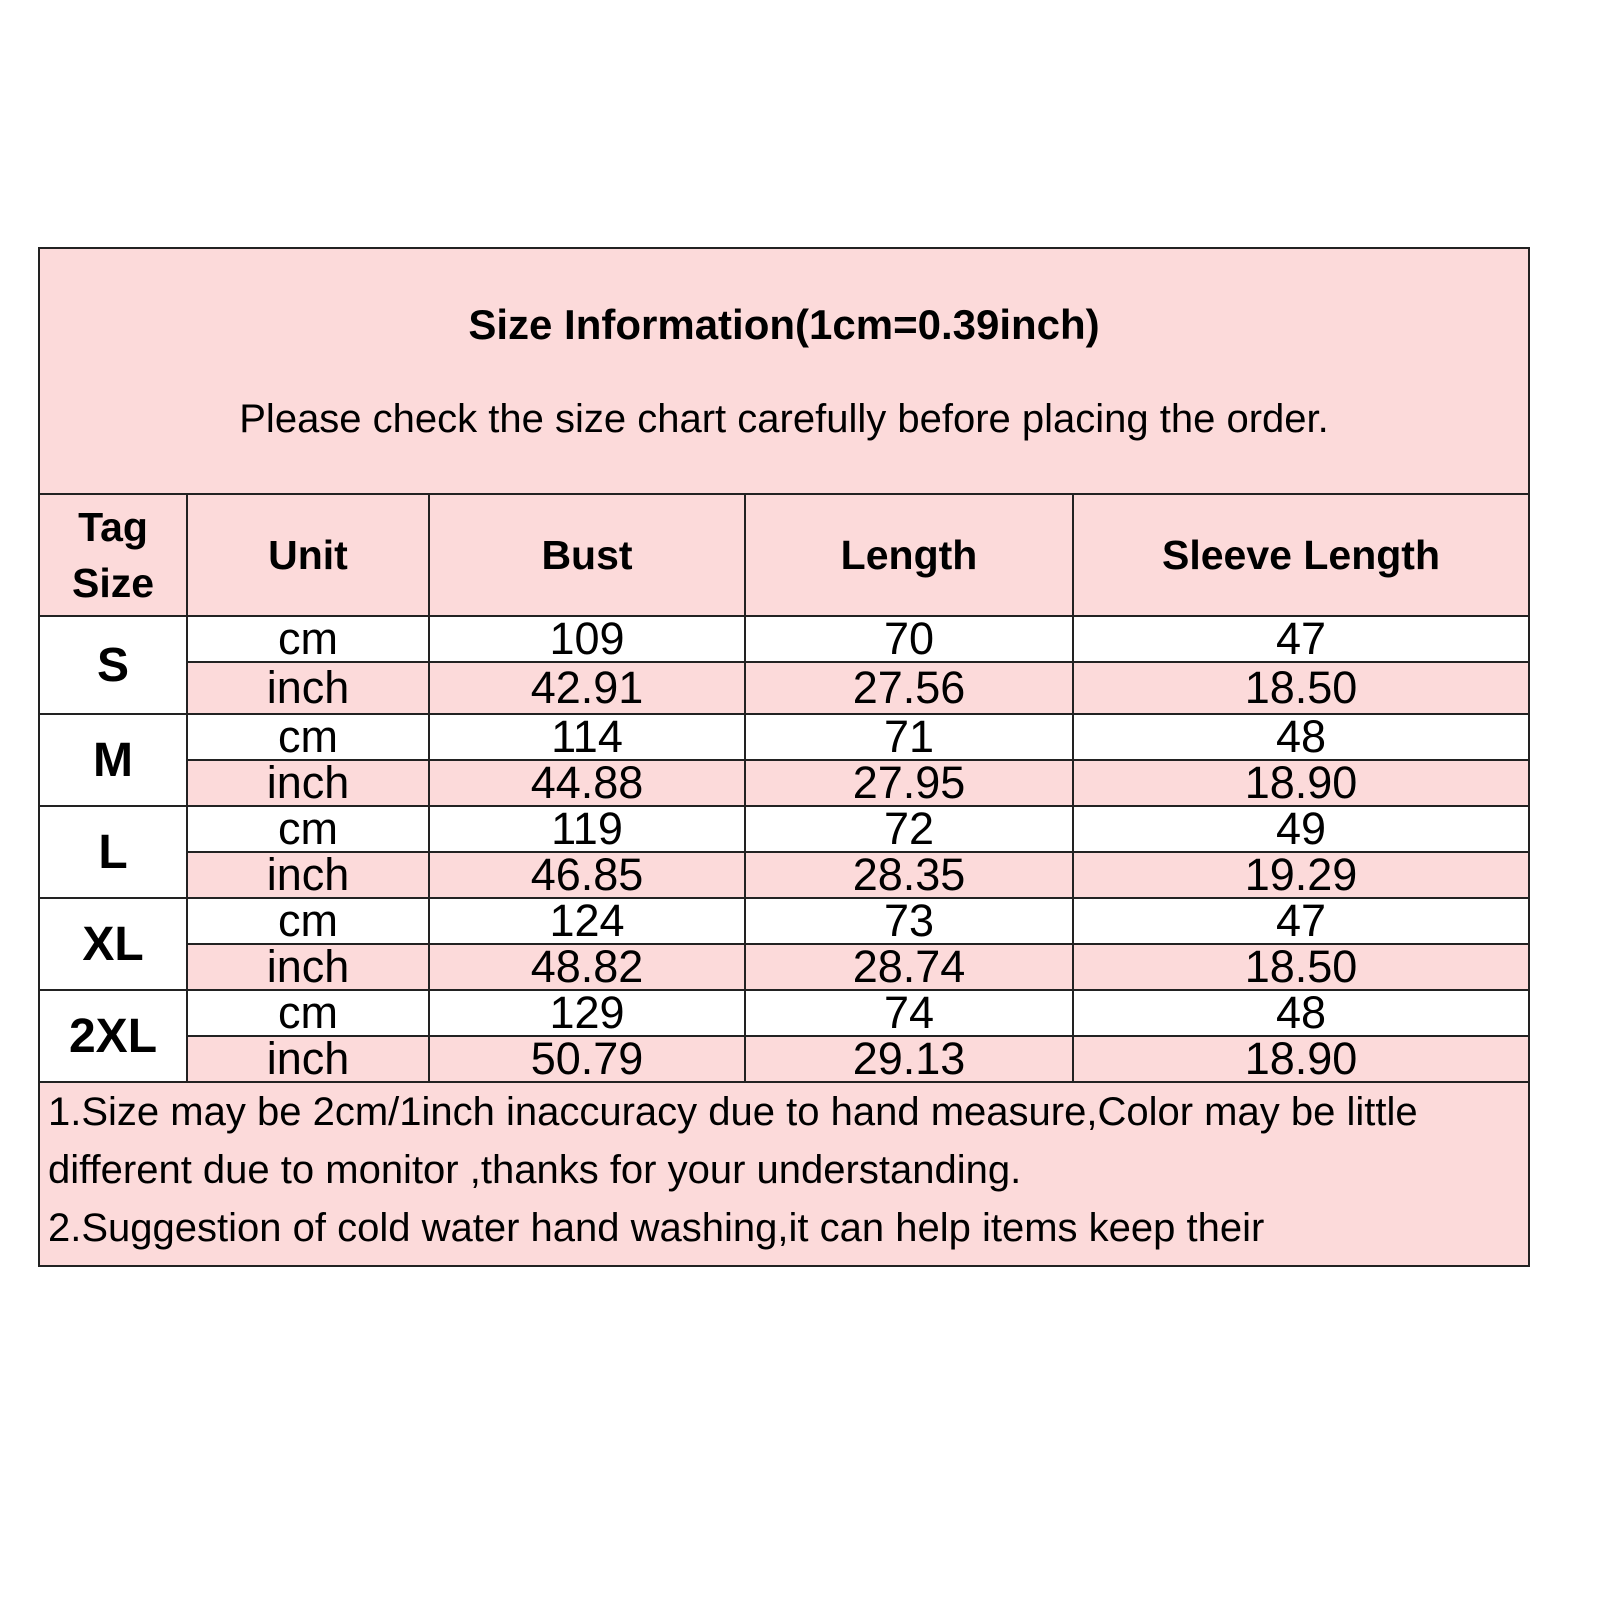  What do you see at coordinates (1301, 555) in the screenshot?
I see `header-sleeve-length: Sleeve Length` at bounding box center [1301, 555].